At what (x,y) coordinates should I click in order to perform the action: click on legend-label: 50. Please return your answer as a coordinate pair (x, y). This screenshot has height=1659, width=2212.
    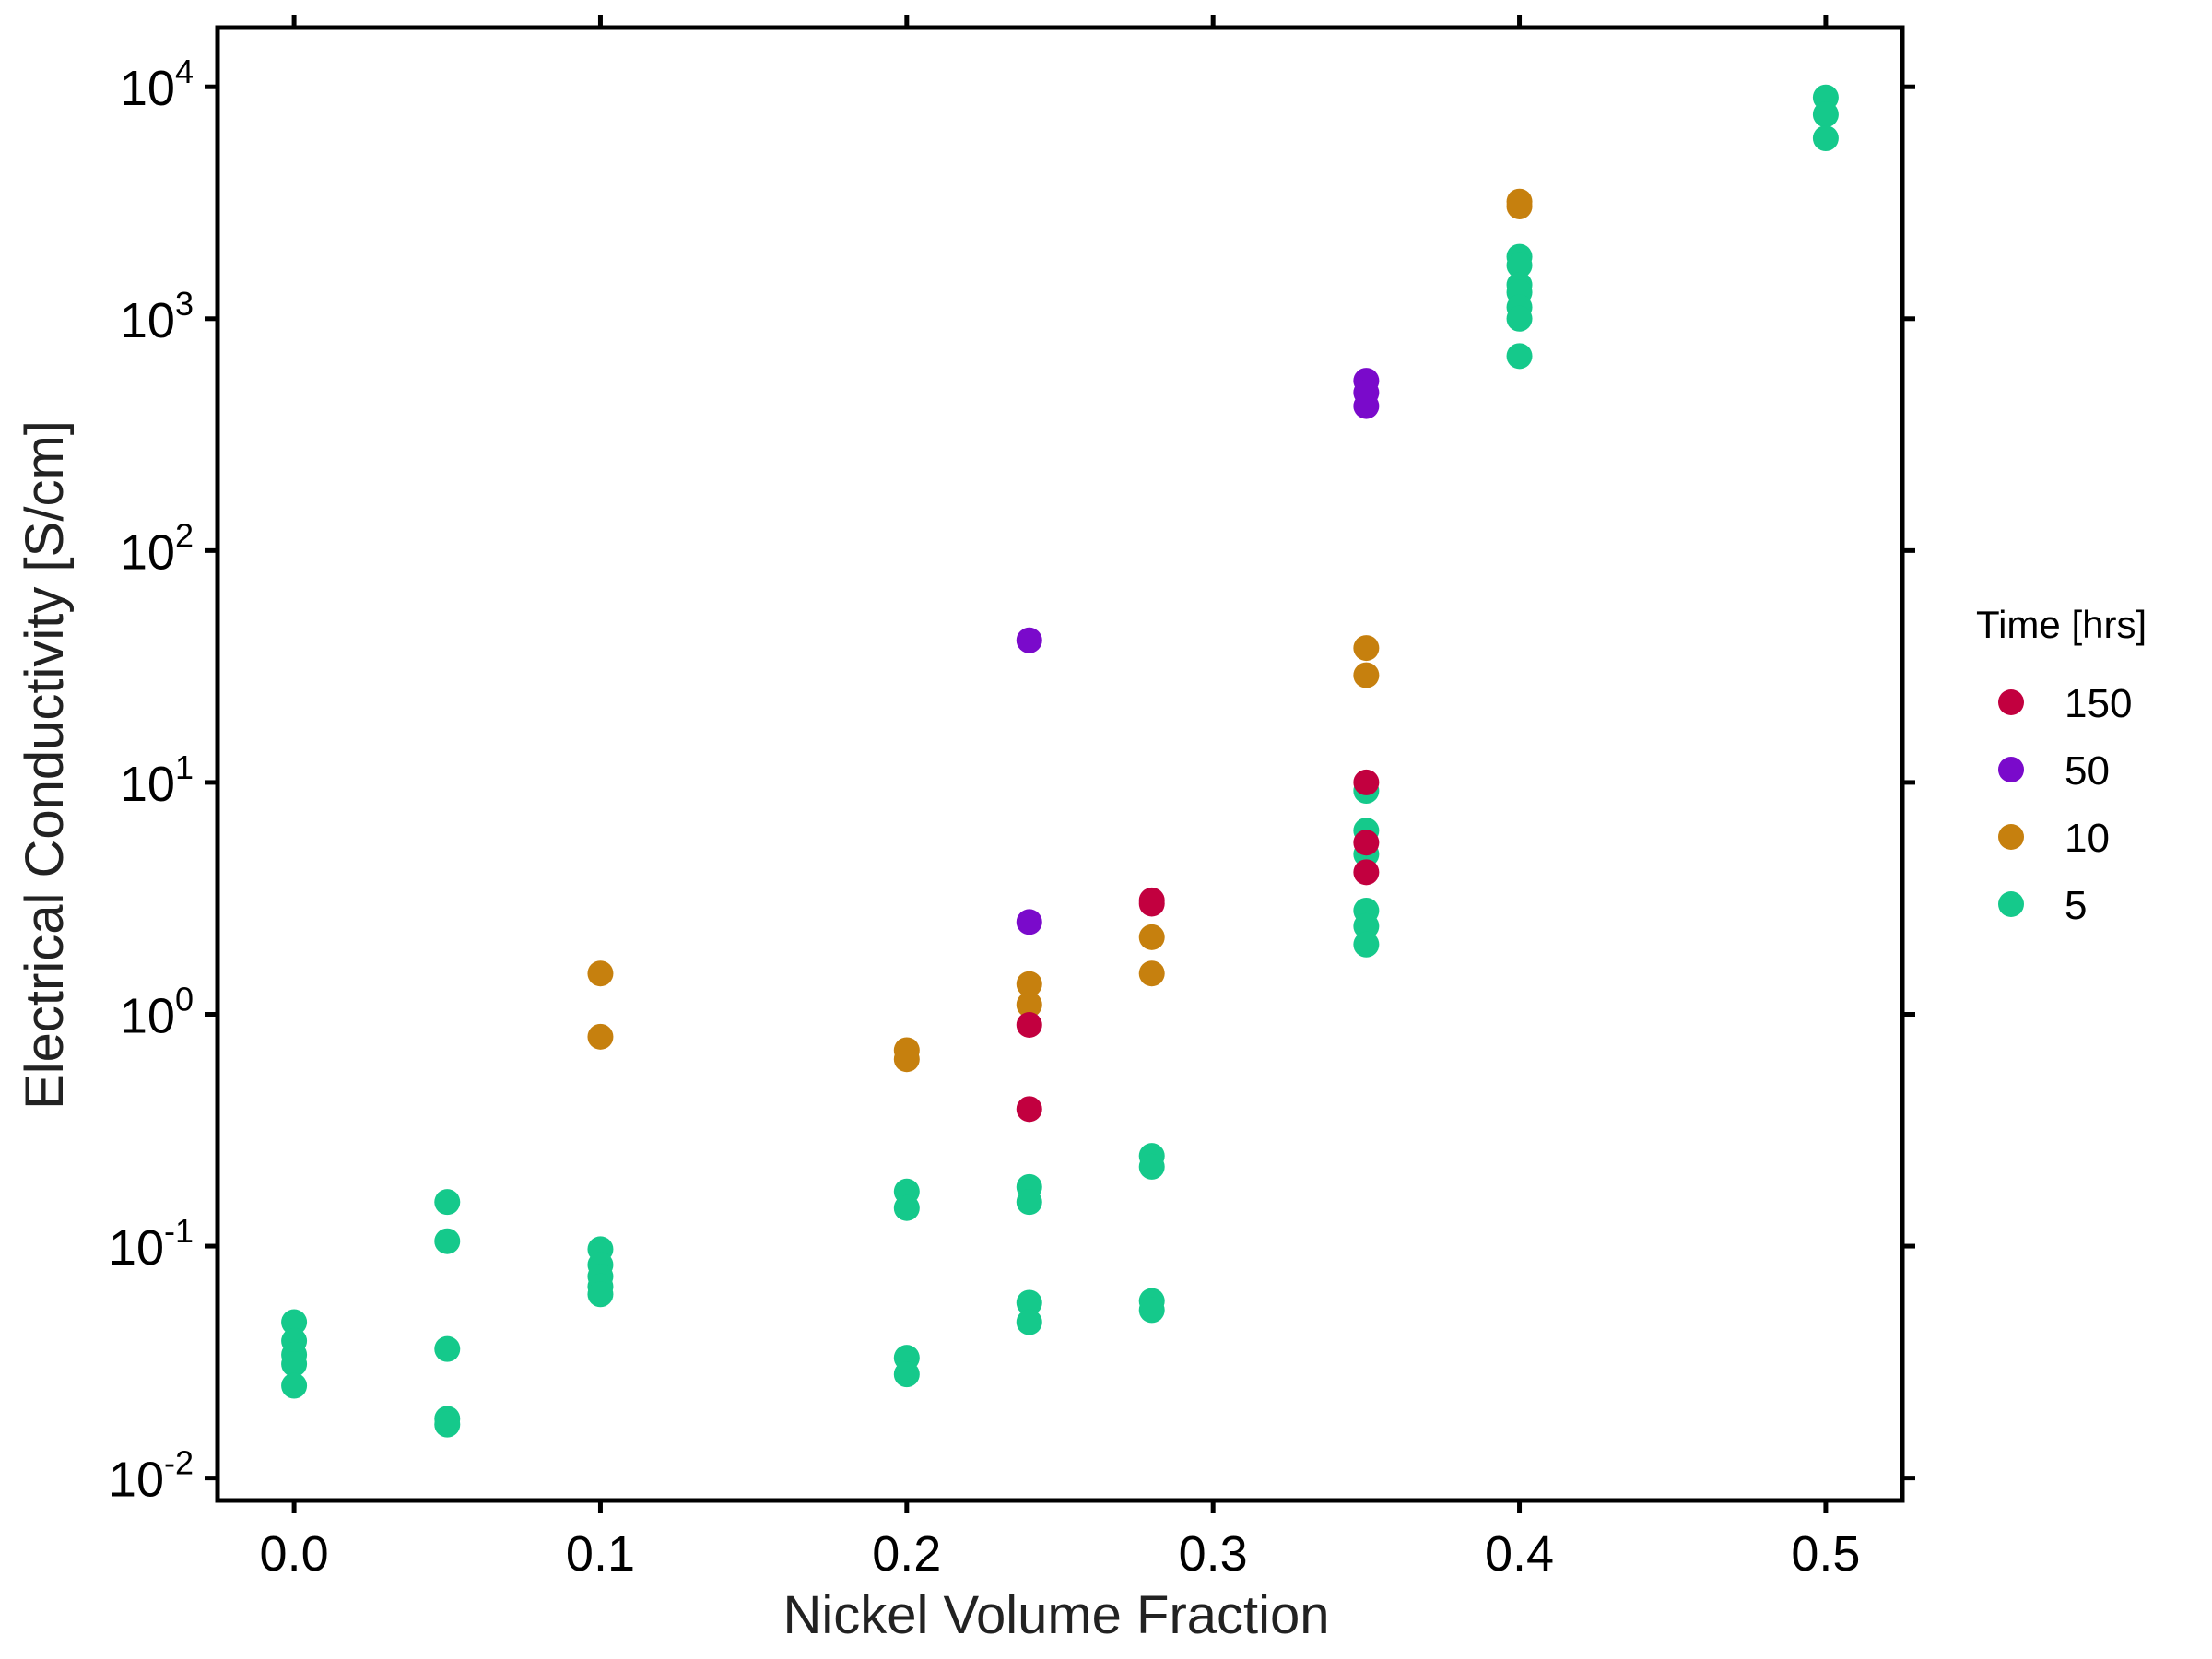
    Looking at the image, I should click on (2087, 771).